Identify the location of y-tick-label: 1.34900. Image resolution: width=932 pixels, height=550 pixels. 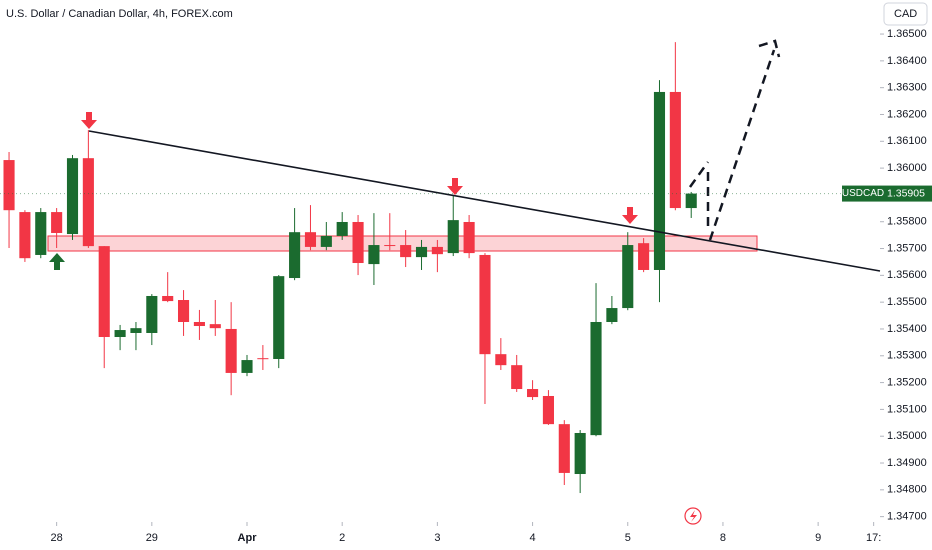
(907, 463).